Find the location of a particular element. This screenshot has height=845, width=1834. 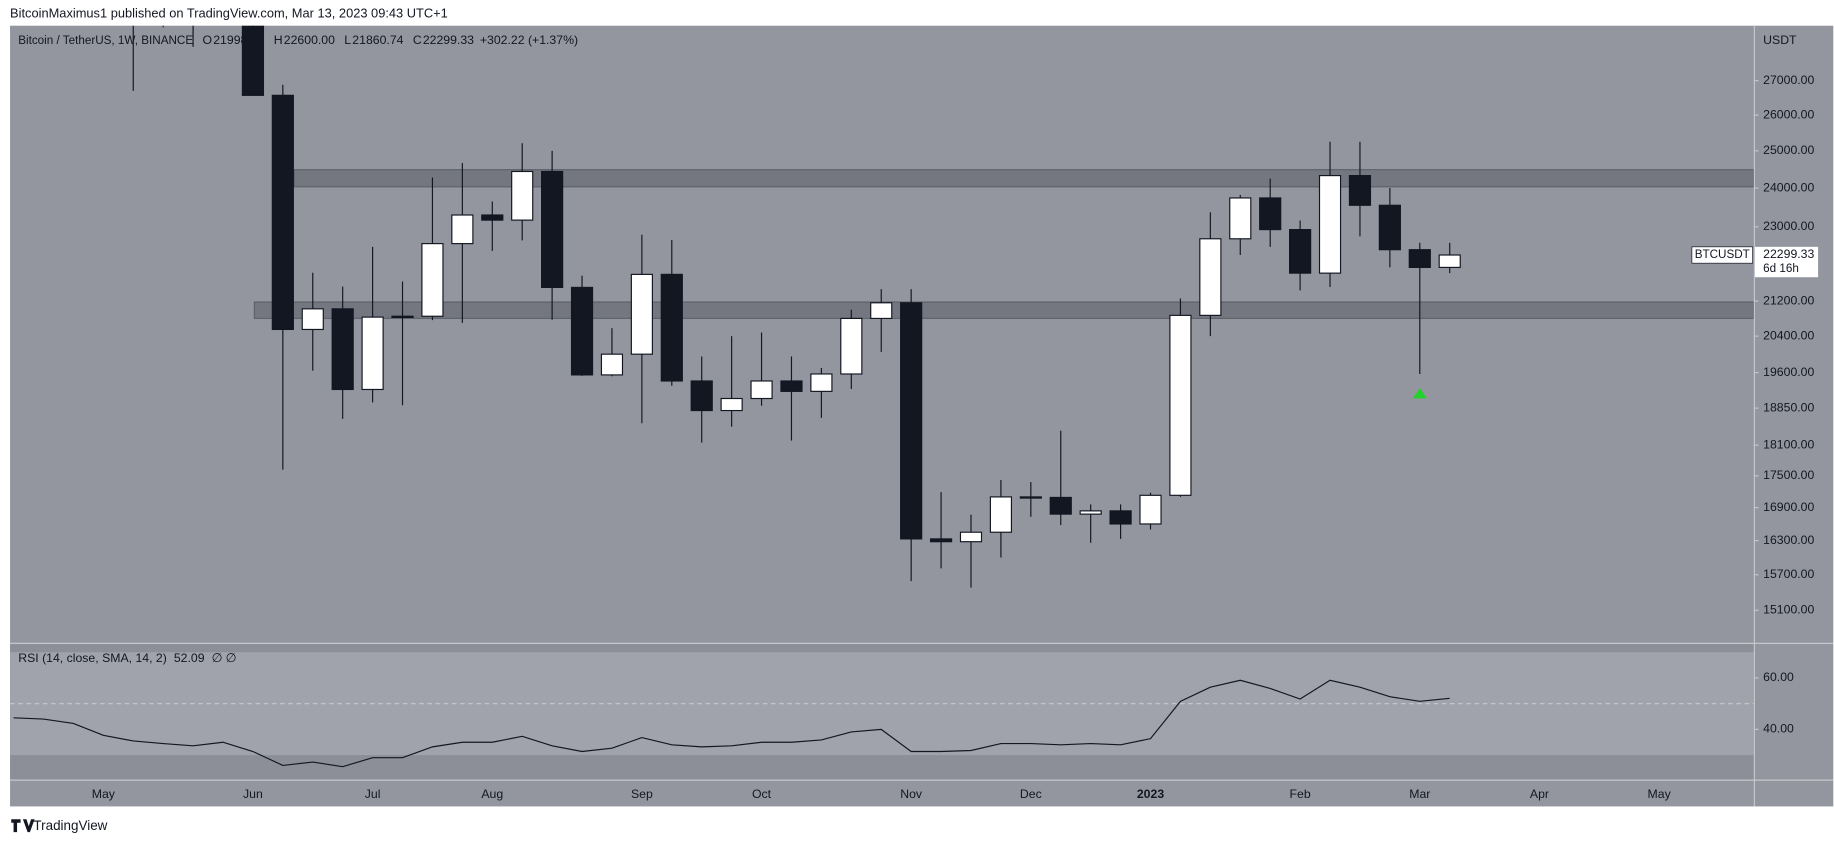

y-tick-label: 24000.00 is located at coordinates (1788, 187).